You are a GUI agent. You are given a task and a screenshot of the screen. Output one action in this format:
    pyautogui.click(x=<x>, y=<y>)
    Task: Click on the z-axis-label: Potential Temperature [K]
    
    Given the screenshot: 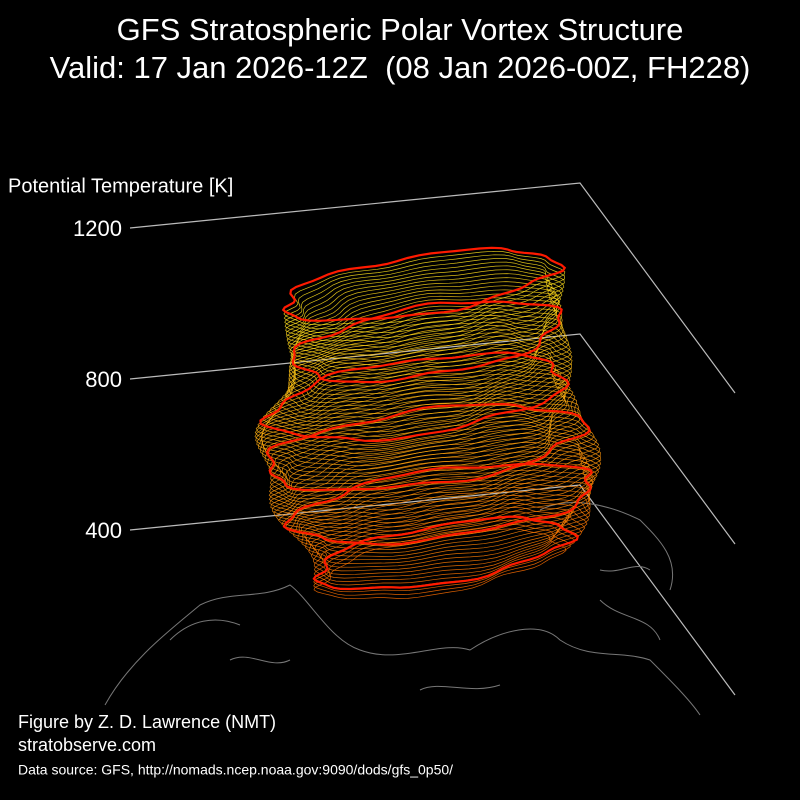 What is the action you would take?
    pyautogui.click(x=120, y=186)
    